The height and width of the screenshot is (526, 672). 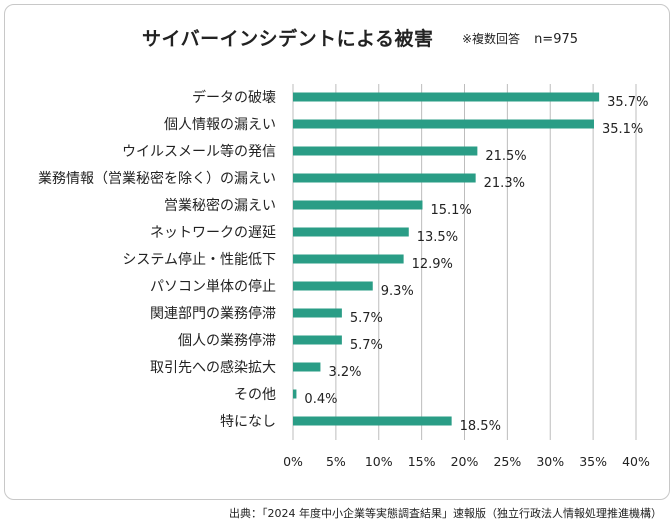 I want to click on x-tick-label: 25%, so click(x=507, y=461).